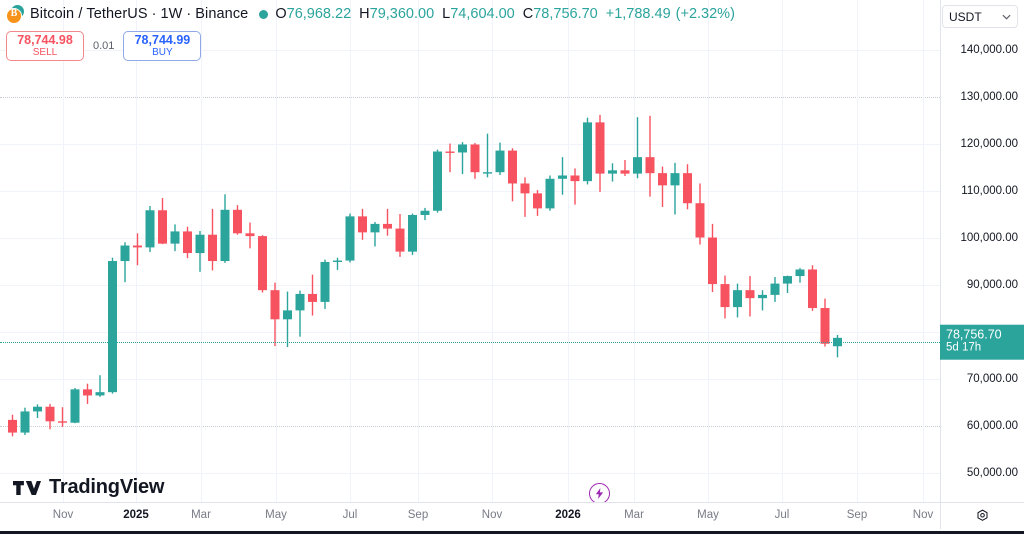 The width and height of the screenshot is (1024, 534). I want to click on ohlc-high-value: 79,360.00, so click(402, 14).